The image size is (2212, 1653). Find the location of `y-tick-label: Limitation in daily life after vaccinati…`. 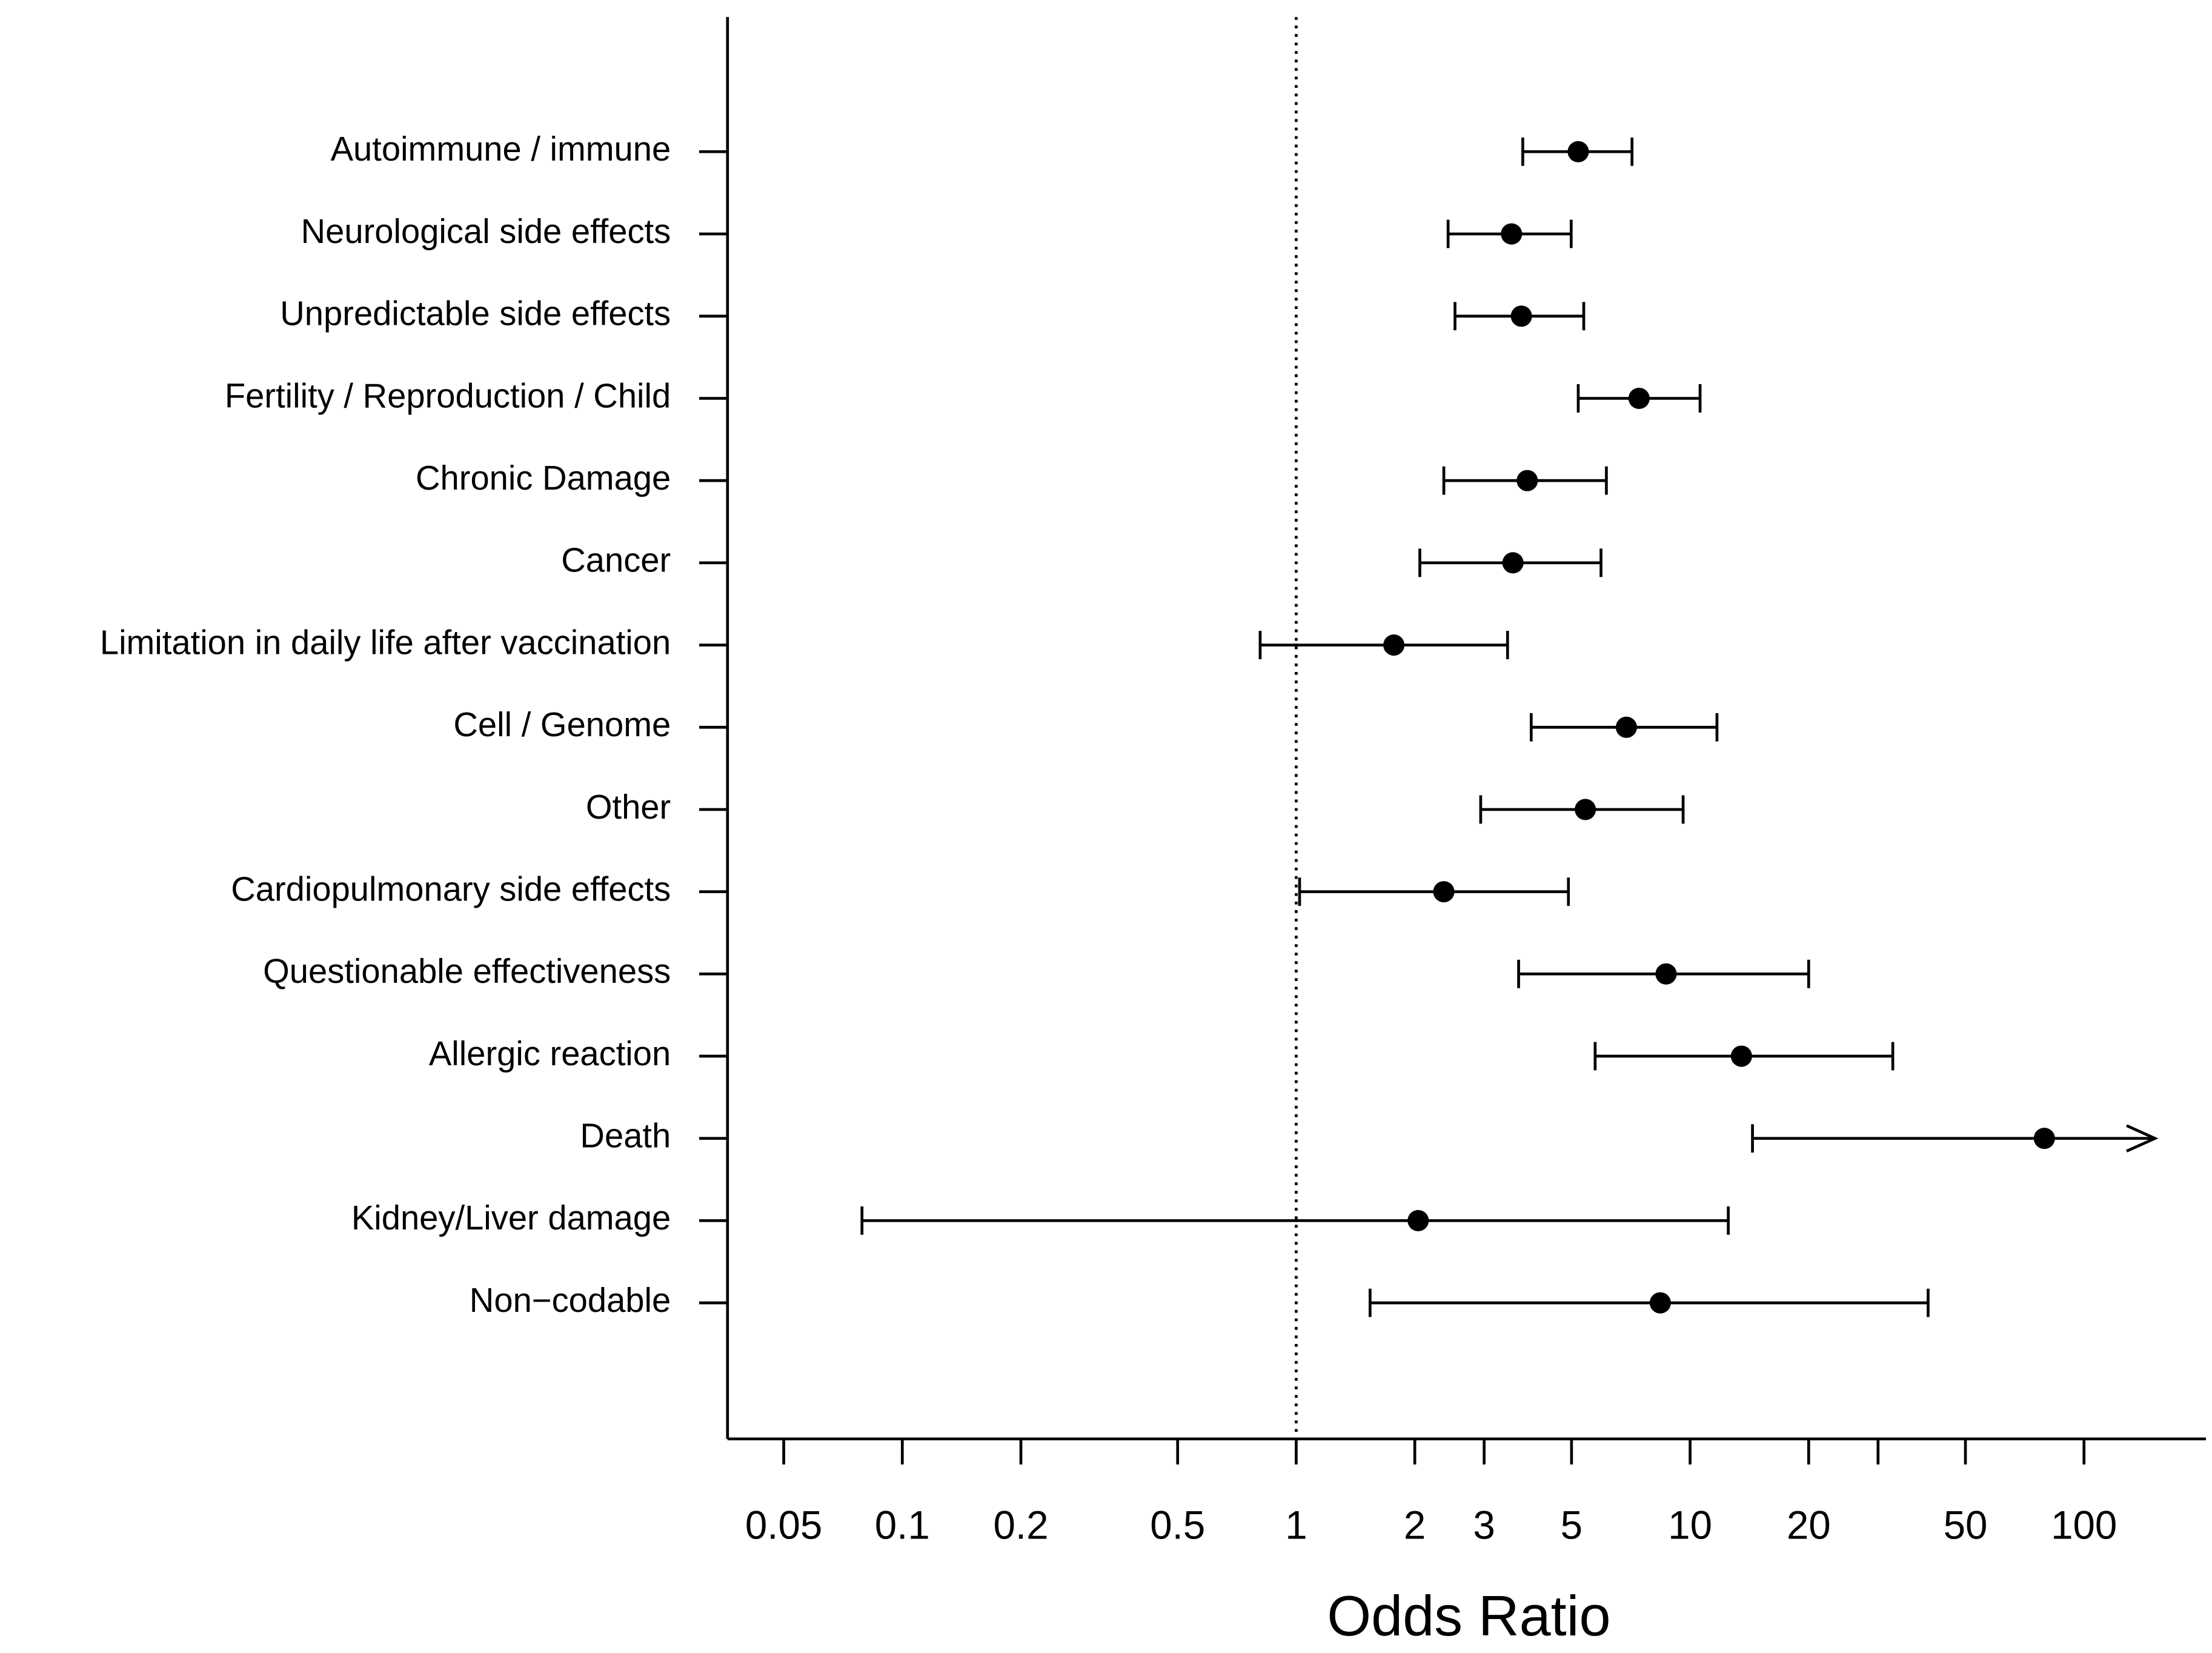

y-tick-label: Limitation in daily life after vaccinati… is located at coordinates (385, 642).